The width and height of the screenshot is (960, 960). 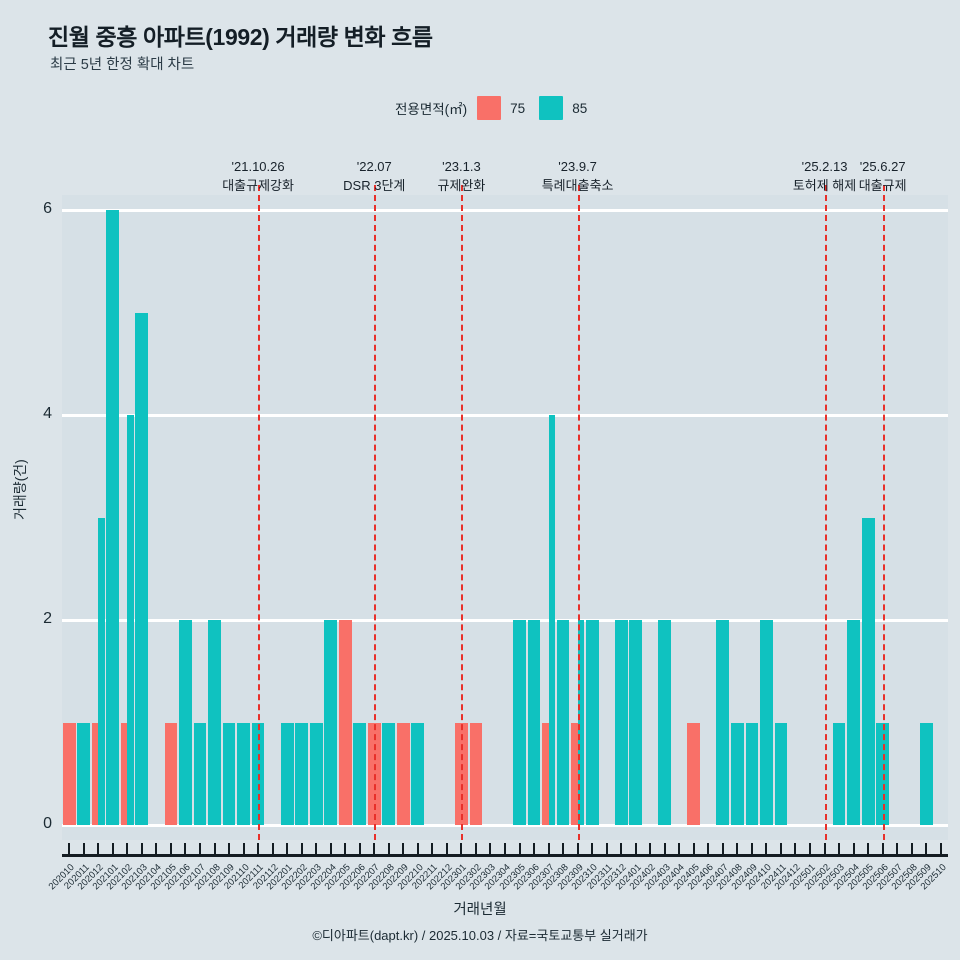 I want to click on legend-label-85: 85, so click(x=580, y=108).